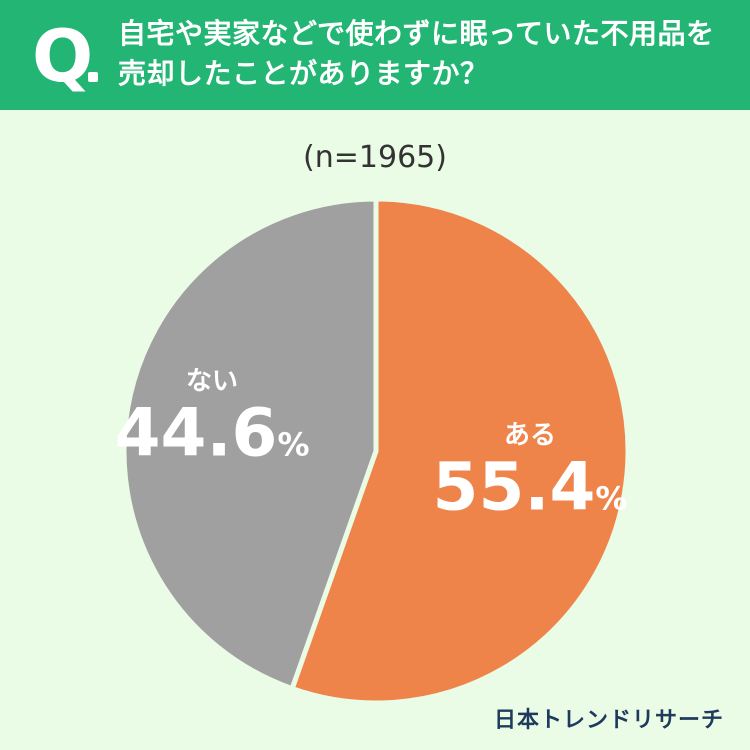 This screenshot has width=750, height=750. Describe the element at coordinates (375, 157) in the screenshot. I see `sample-size-label: (n=1965)` at that location.